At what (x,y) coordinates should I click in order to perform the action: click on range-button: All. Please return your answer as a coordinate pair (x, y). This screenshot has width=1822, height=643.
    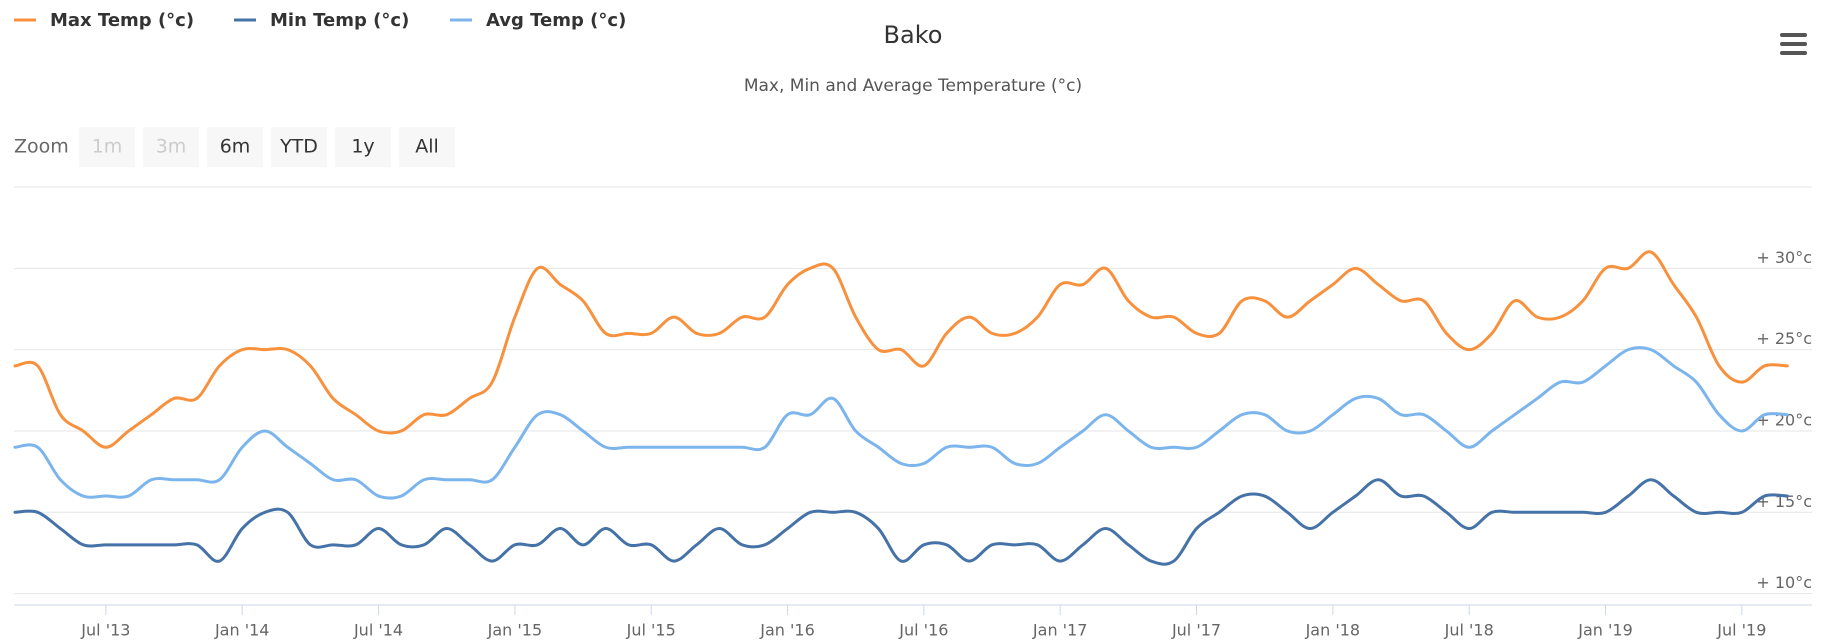
    Looking at the image, I should click on (427, 147).